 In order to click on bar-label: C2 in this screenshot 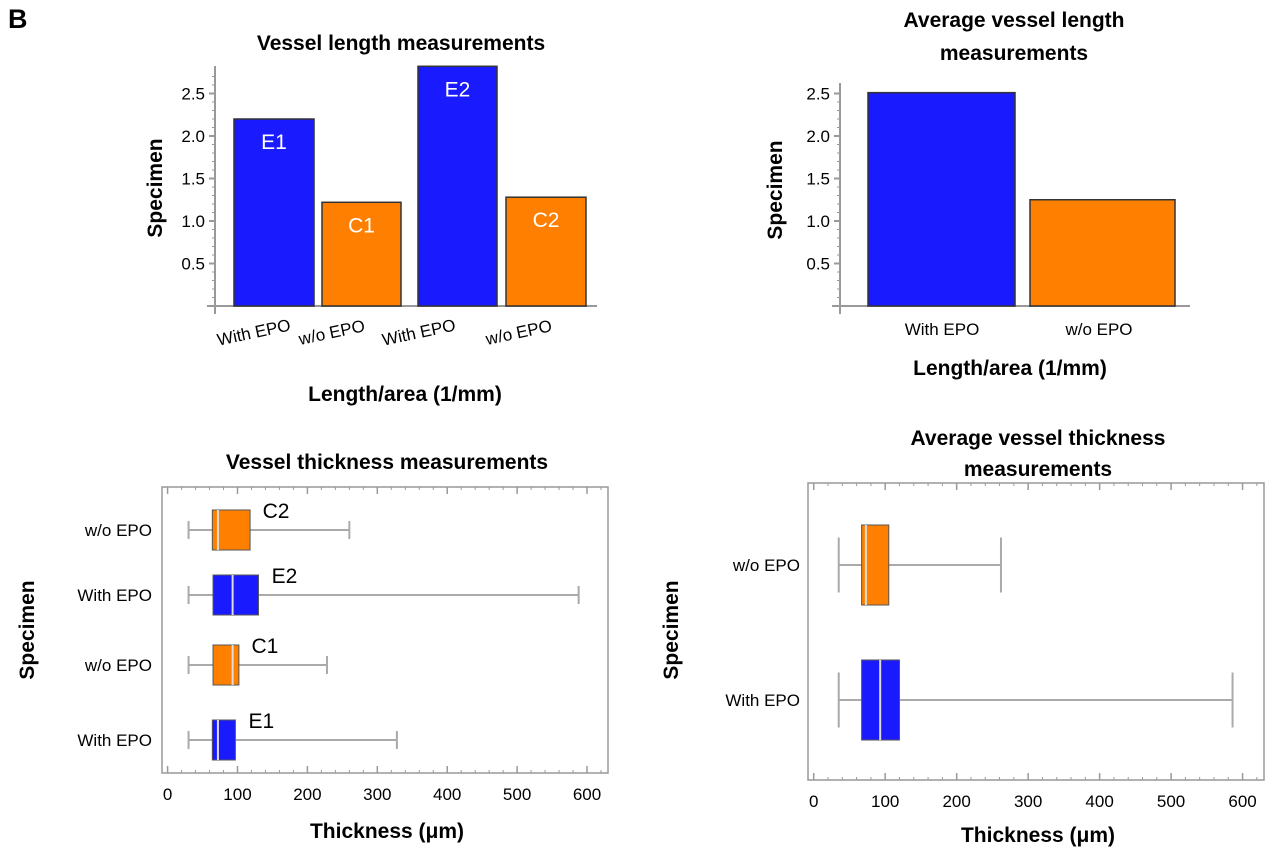, I will do `click(546, 220)`.